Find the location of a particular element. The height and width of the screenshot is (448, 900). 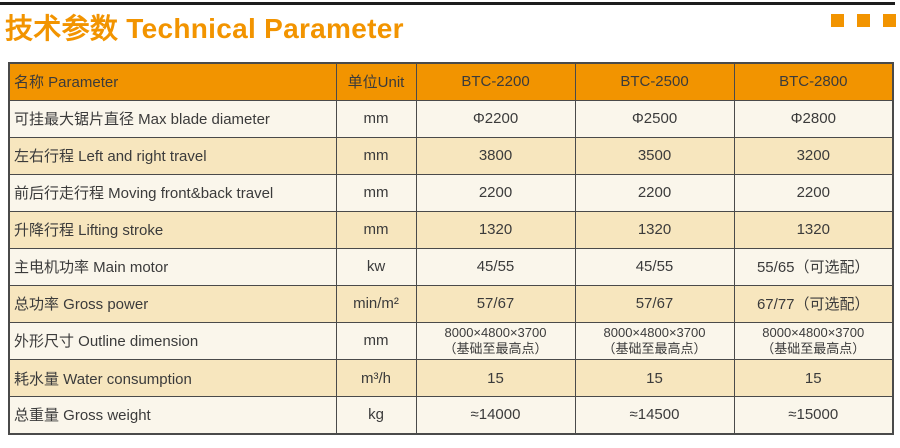

value-cell-btc-2800: 15 is located at coordinates (813, 378).